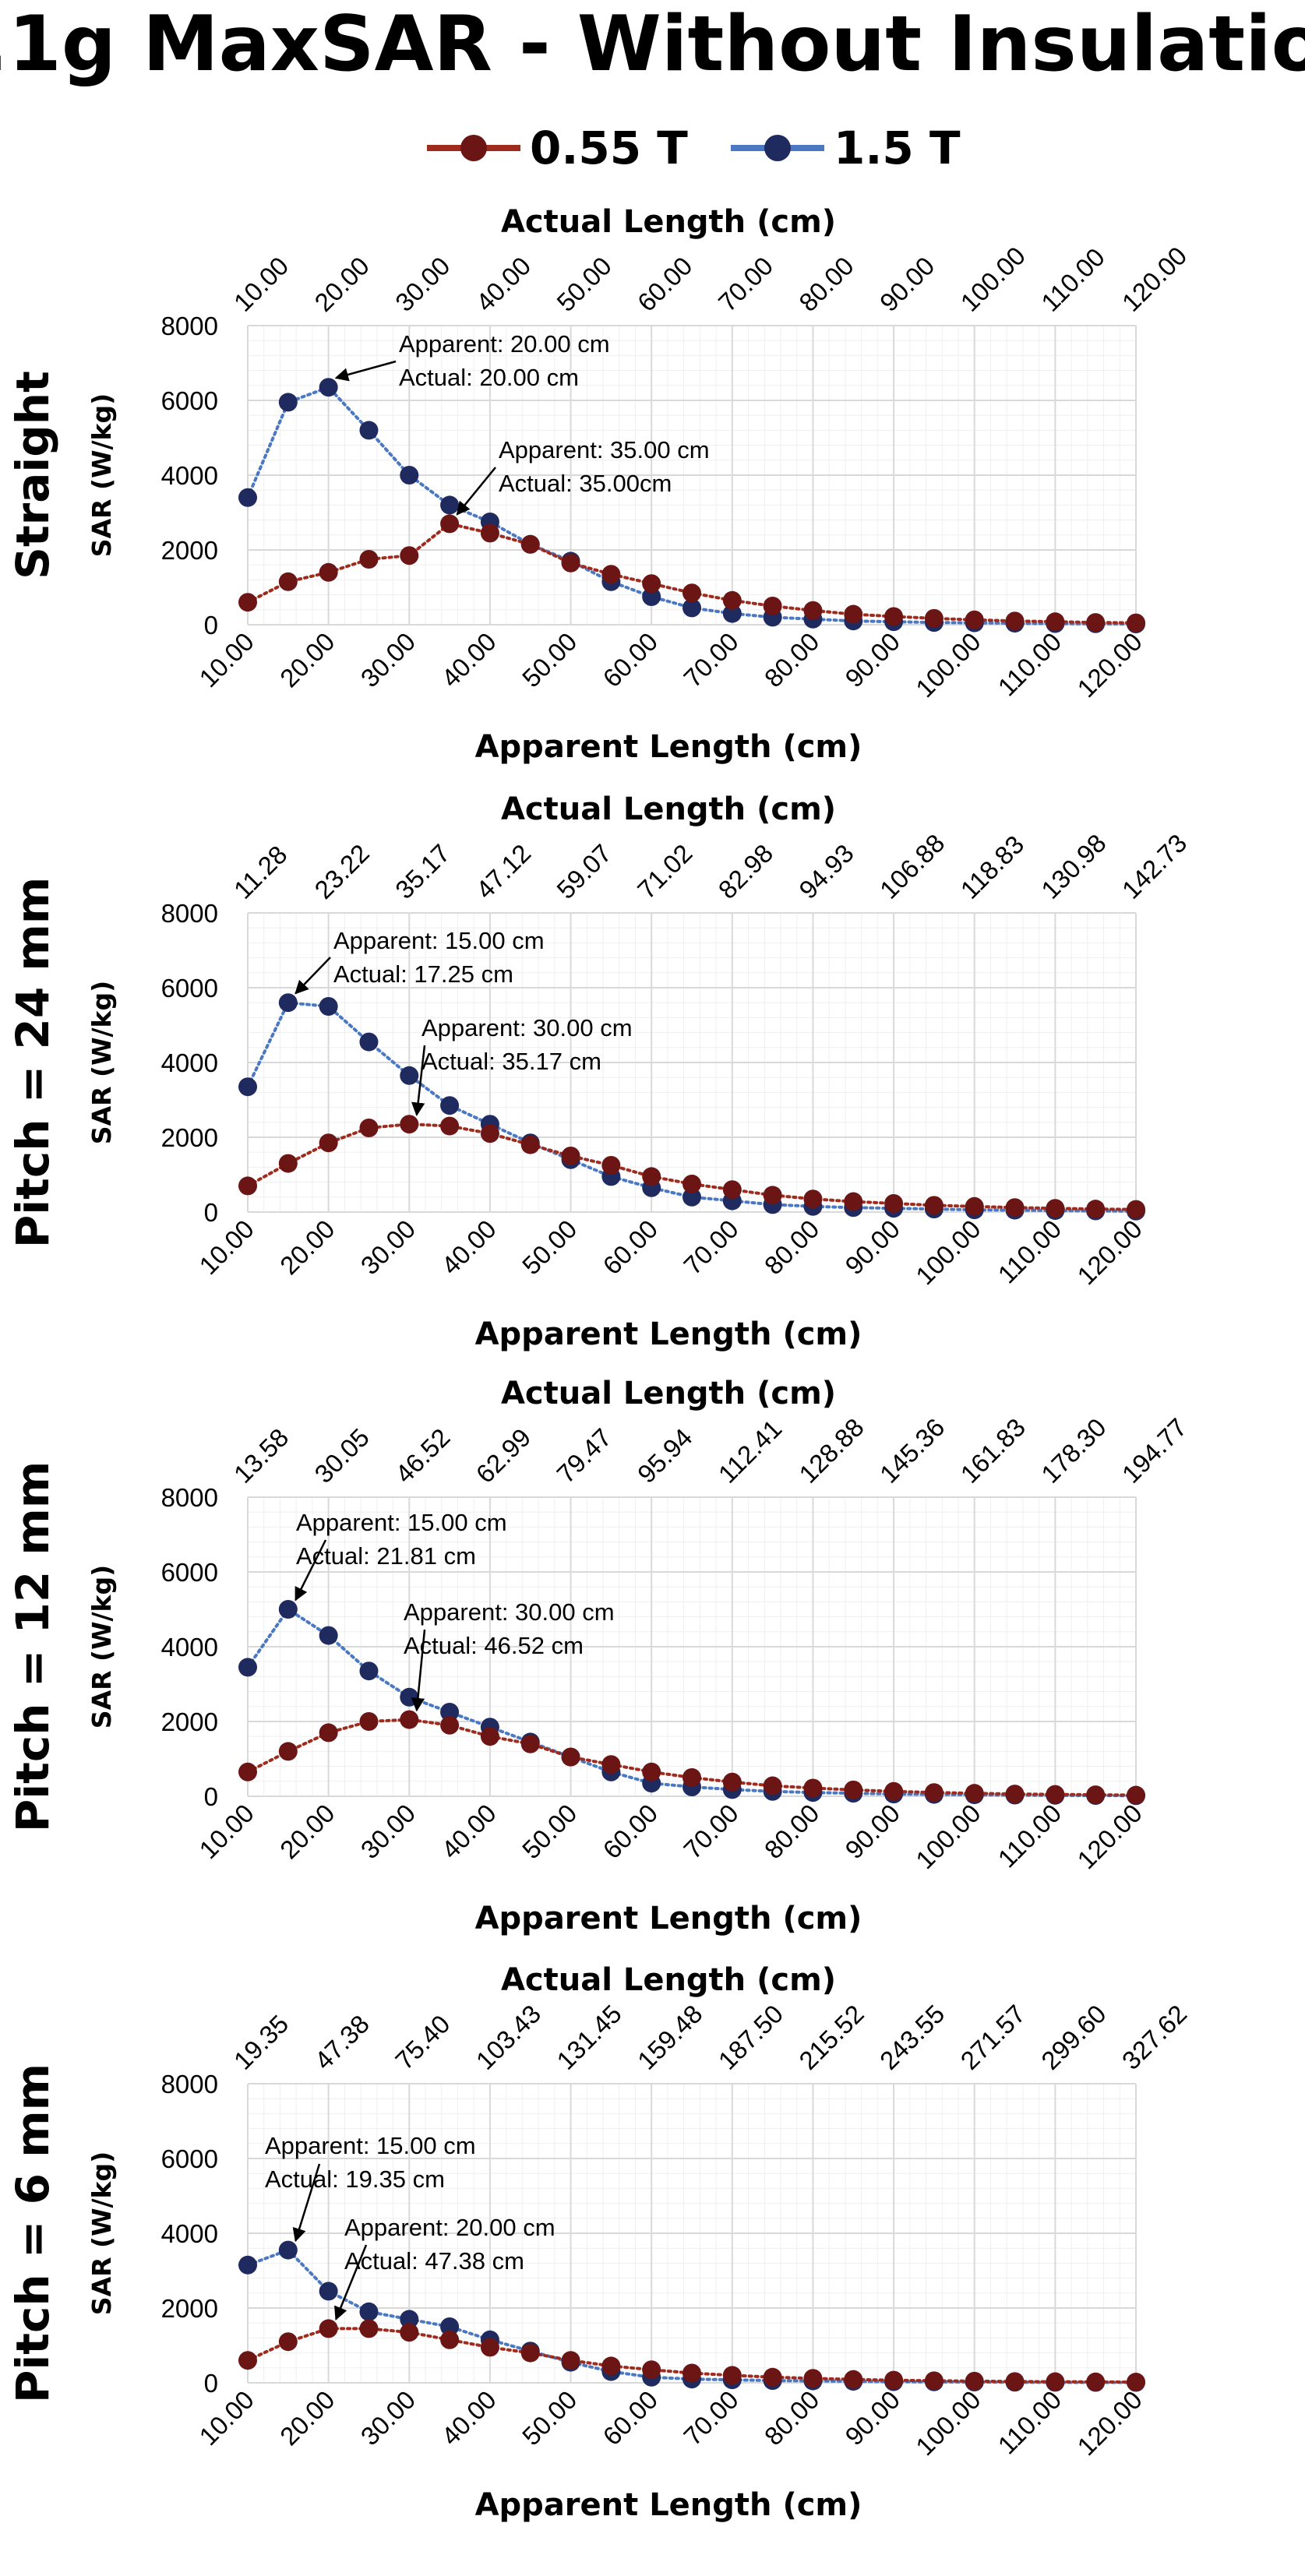 This screenshot has width=1305, height=2576. What do you see at coordinates (609, 148) in the screenshot?
I see `legend-label-055t: 0.55 T` at bounding box center [609, 148].